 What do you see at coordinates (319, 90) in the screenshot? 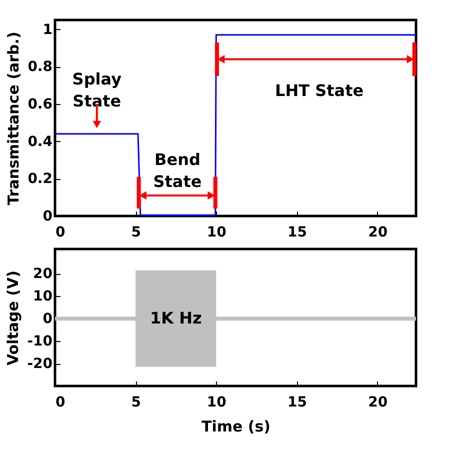
I see `annotation: LHT State` at bounding box center [319, 90].